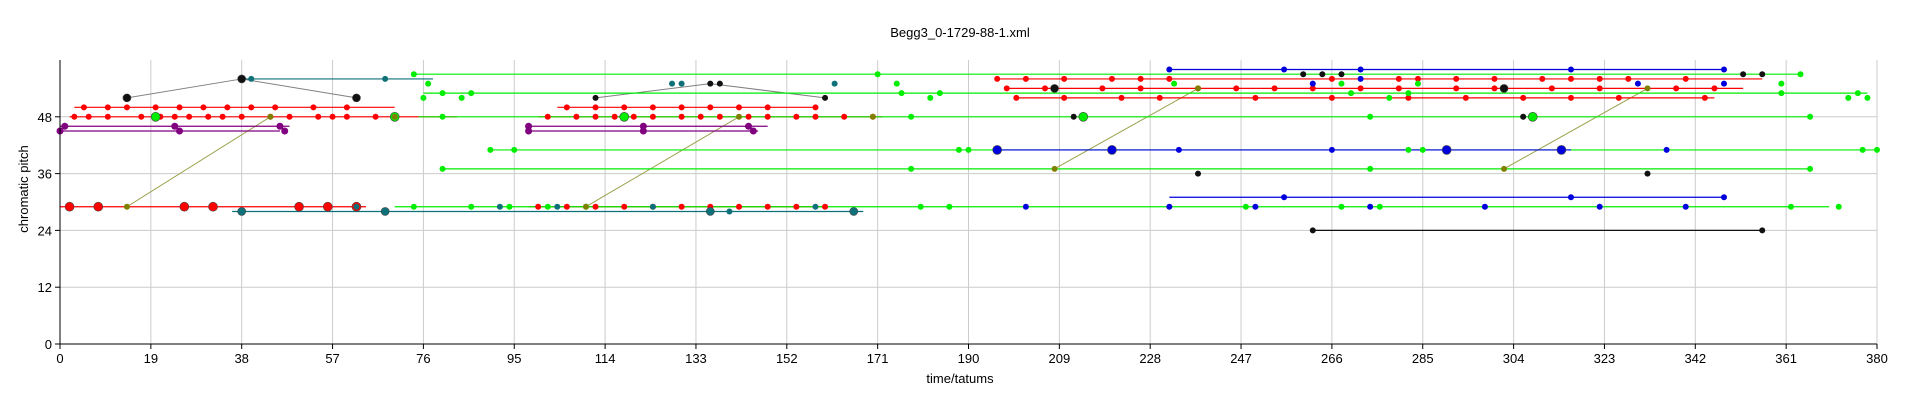  Describe the element at coordinates (48, 344) in the screenshot. I see `y-tick-label: 0` at that location.